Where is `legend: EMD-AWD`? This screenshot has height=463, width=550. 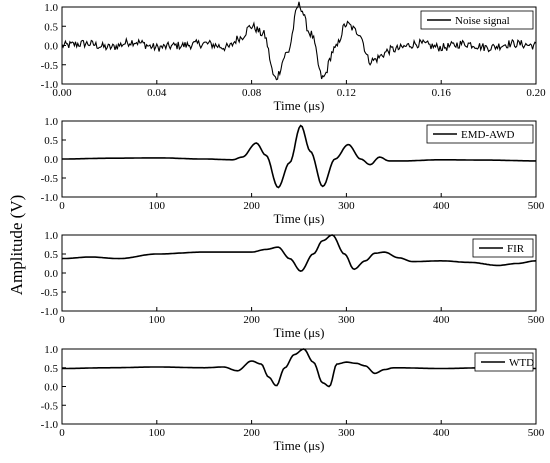 legend: EMD-AWD is located at coordinates (480, 134).